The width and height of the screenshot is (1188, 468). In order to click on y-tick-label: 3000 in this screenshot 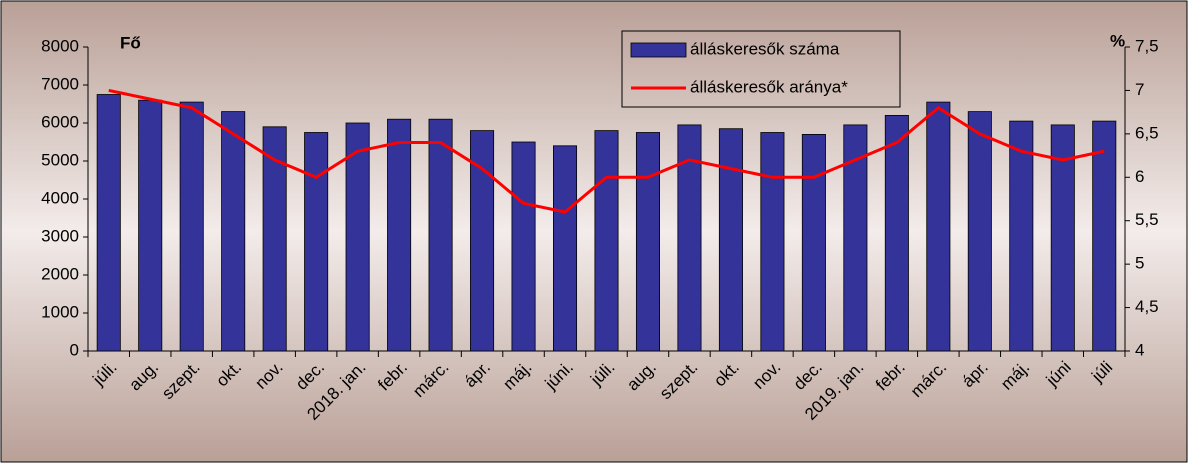, I will do `click(60, 235)`.